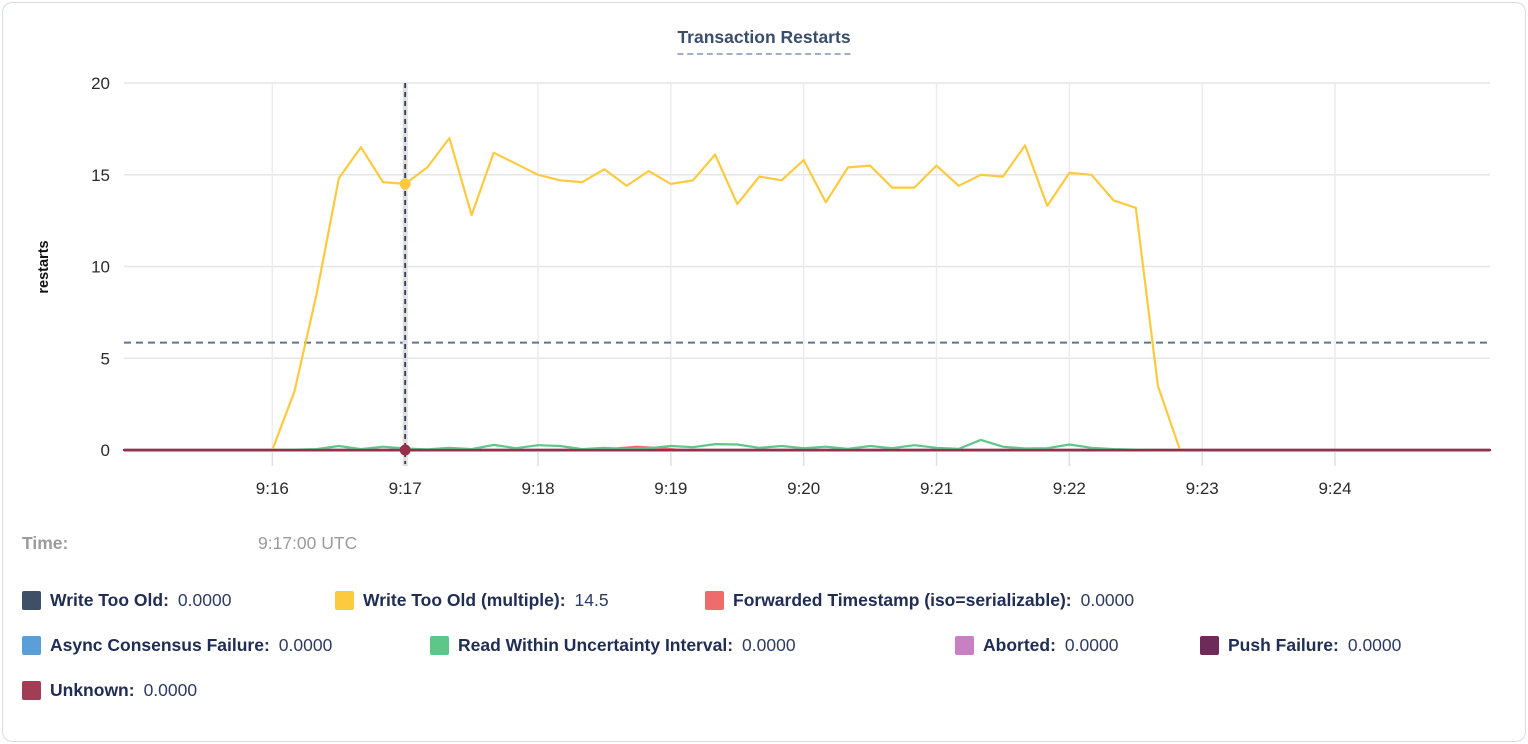 This screenshot has height=744, width=1528. I want to click on legend-label: Unknown:, so click(92, 690).